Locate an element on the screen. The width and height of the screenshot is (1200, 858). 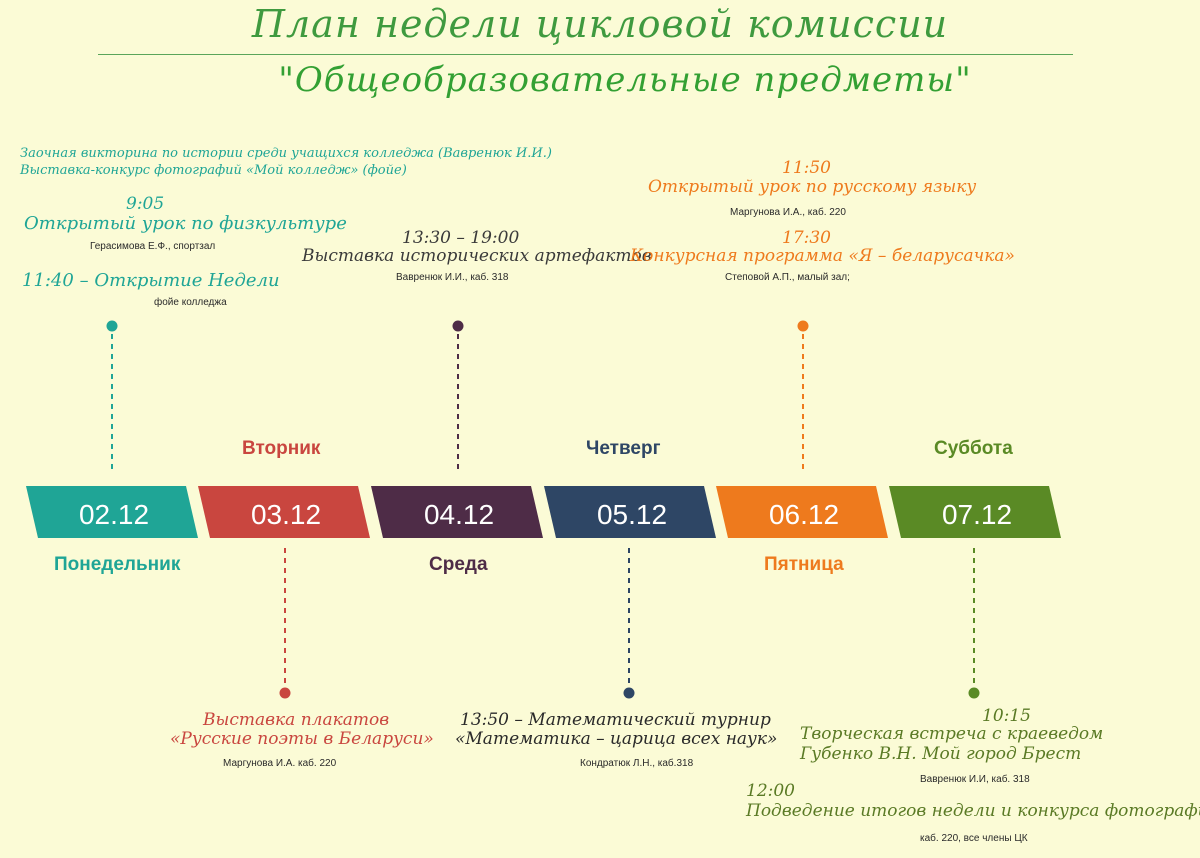
date-segment-wednesday is located at coordinates (457, 512).